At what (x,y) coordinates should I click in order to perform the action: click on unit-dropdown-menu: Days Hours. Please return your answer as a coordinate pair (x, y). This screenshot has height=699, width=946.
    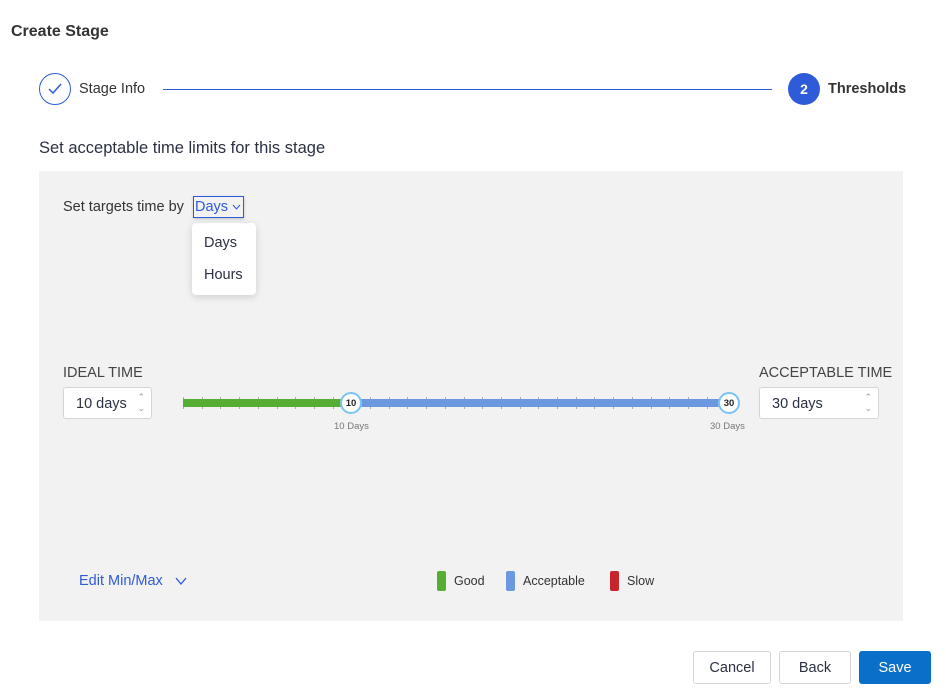
    Looking at the image, I should click on (224, 259).